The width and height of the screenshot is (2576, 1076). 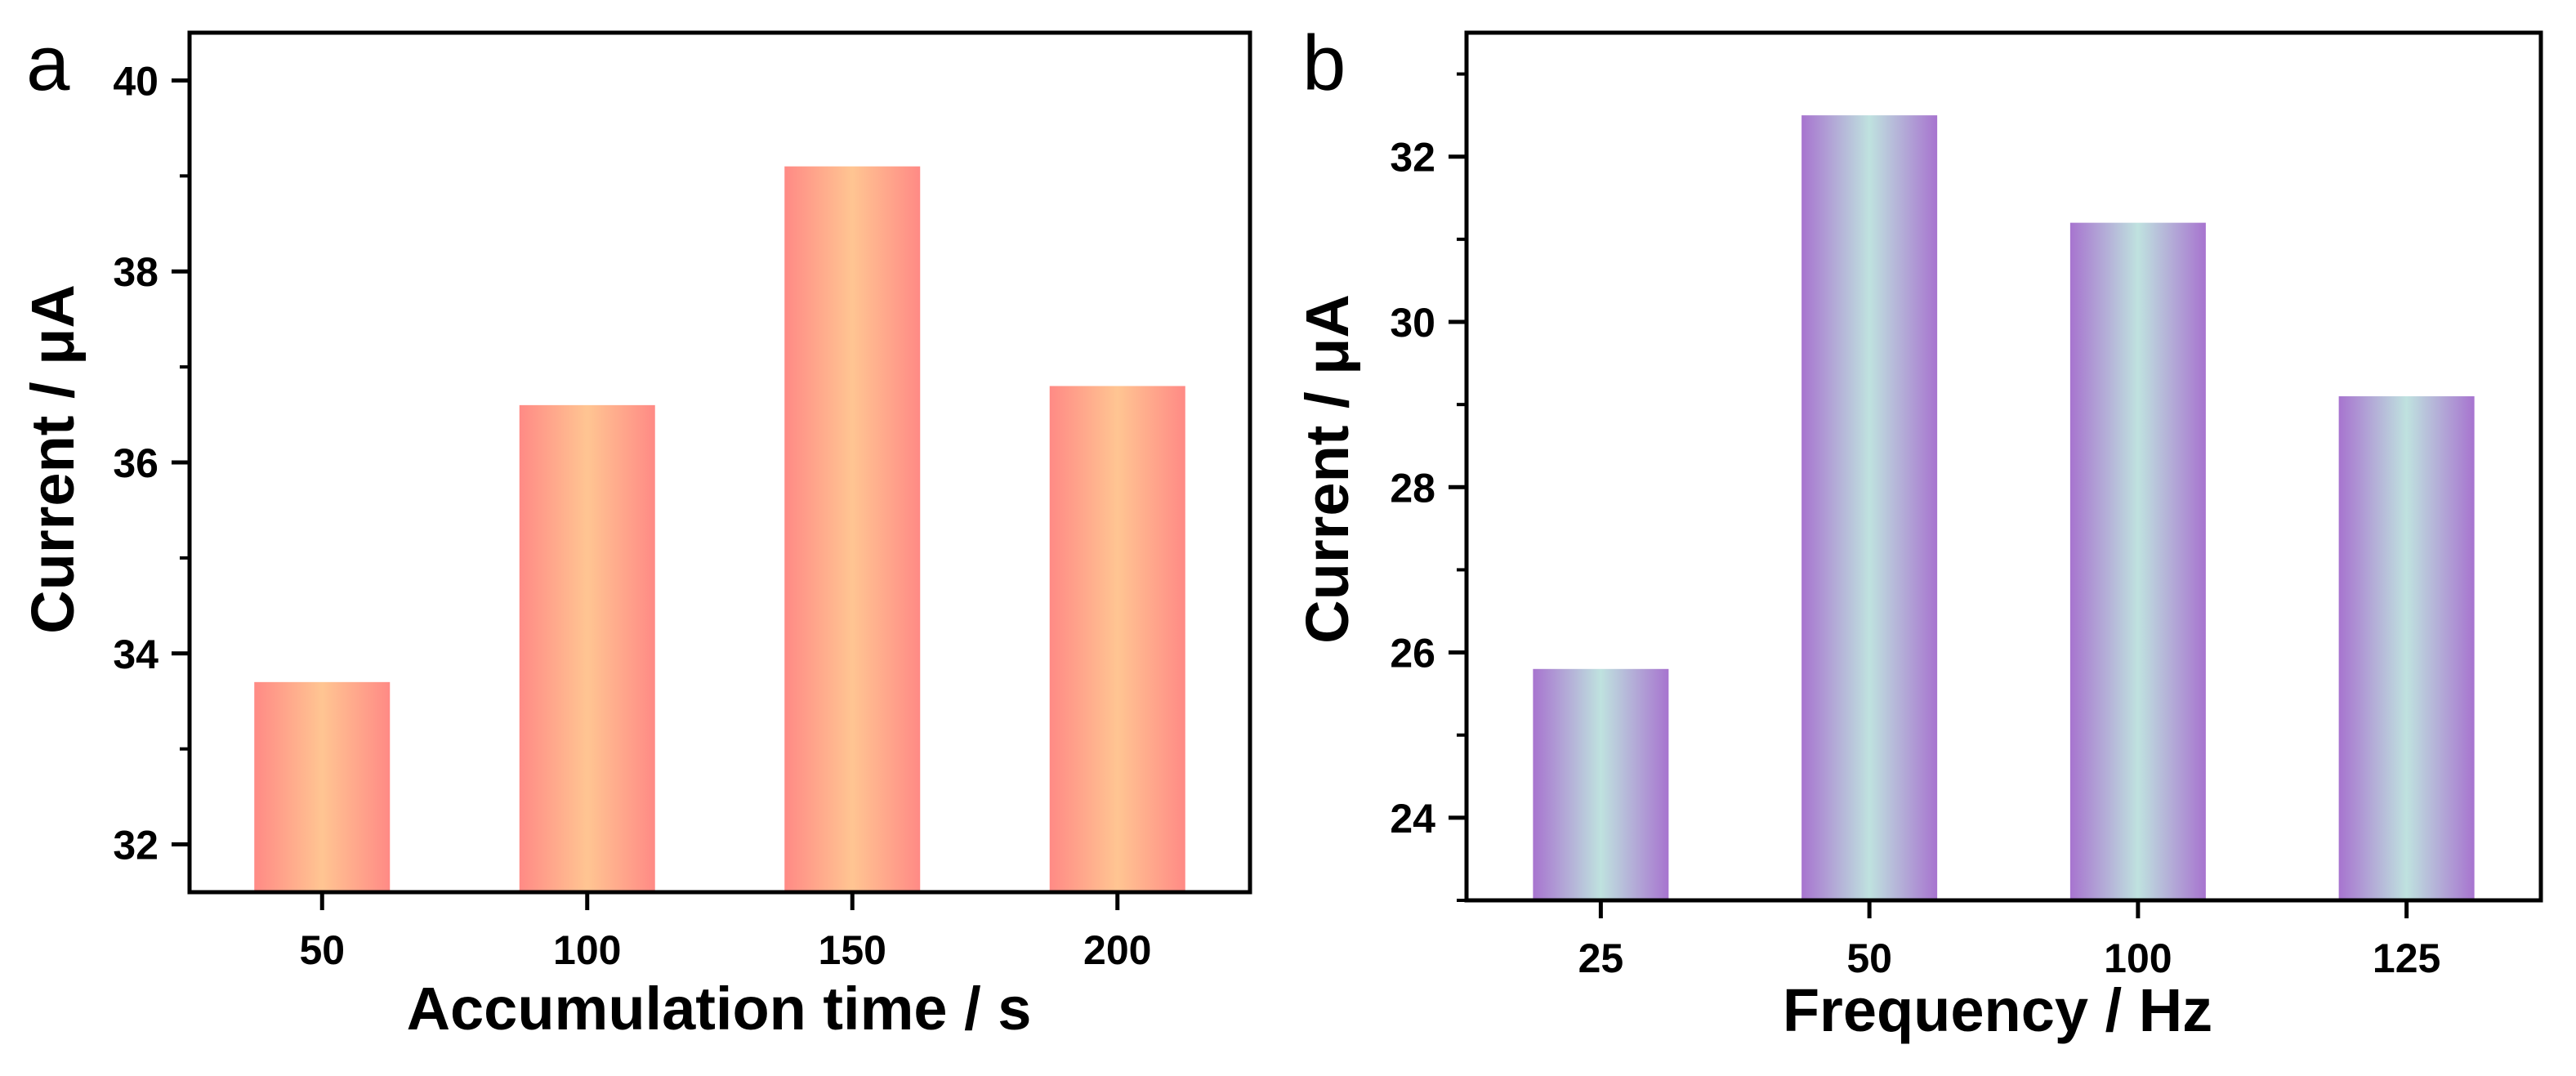 What do you see at coordinates (136, 846) in the screenshot?
I see `panel-a-y-tick-label: 32` at bounding box center [136, 846].